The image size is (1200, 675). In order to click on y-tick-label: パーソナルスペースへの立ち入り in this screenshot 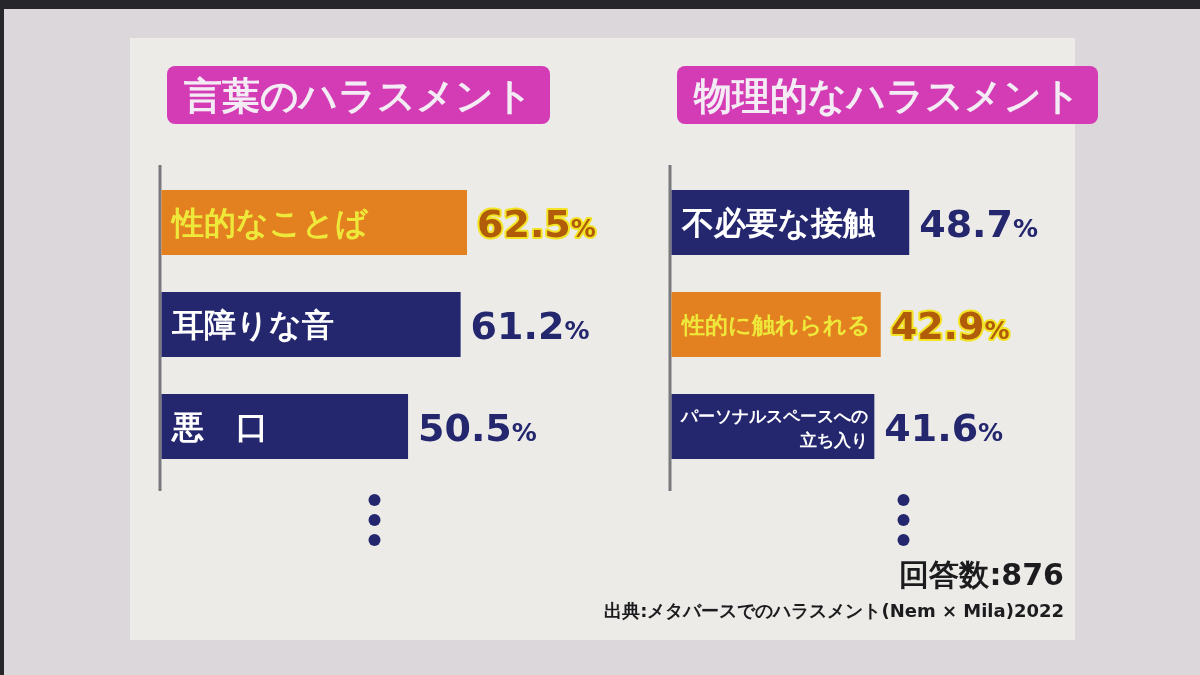, I will do `click(774, 427)`.